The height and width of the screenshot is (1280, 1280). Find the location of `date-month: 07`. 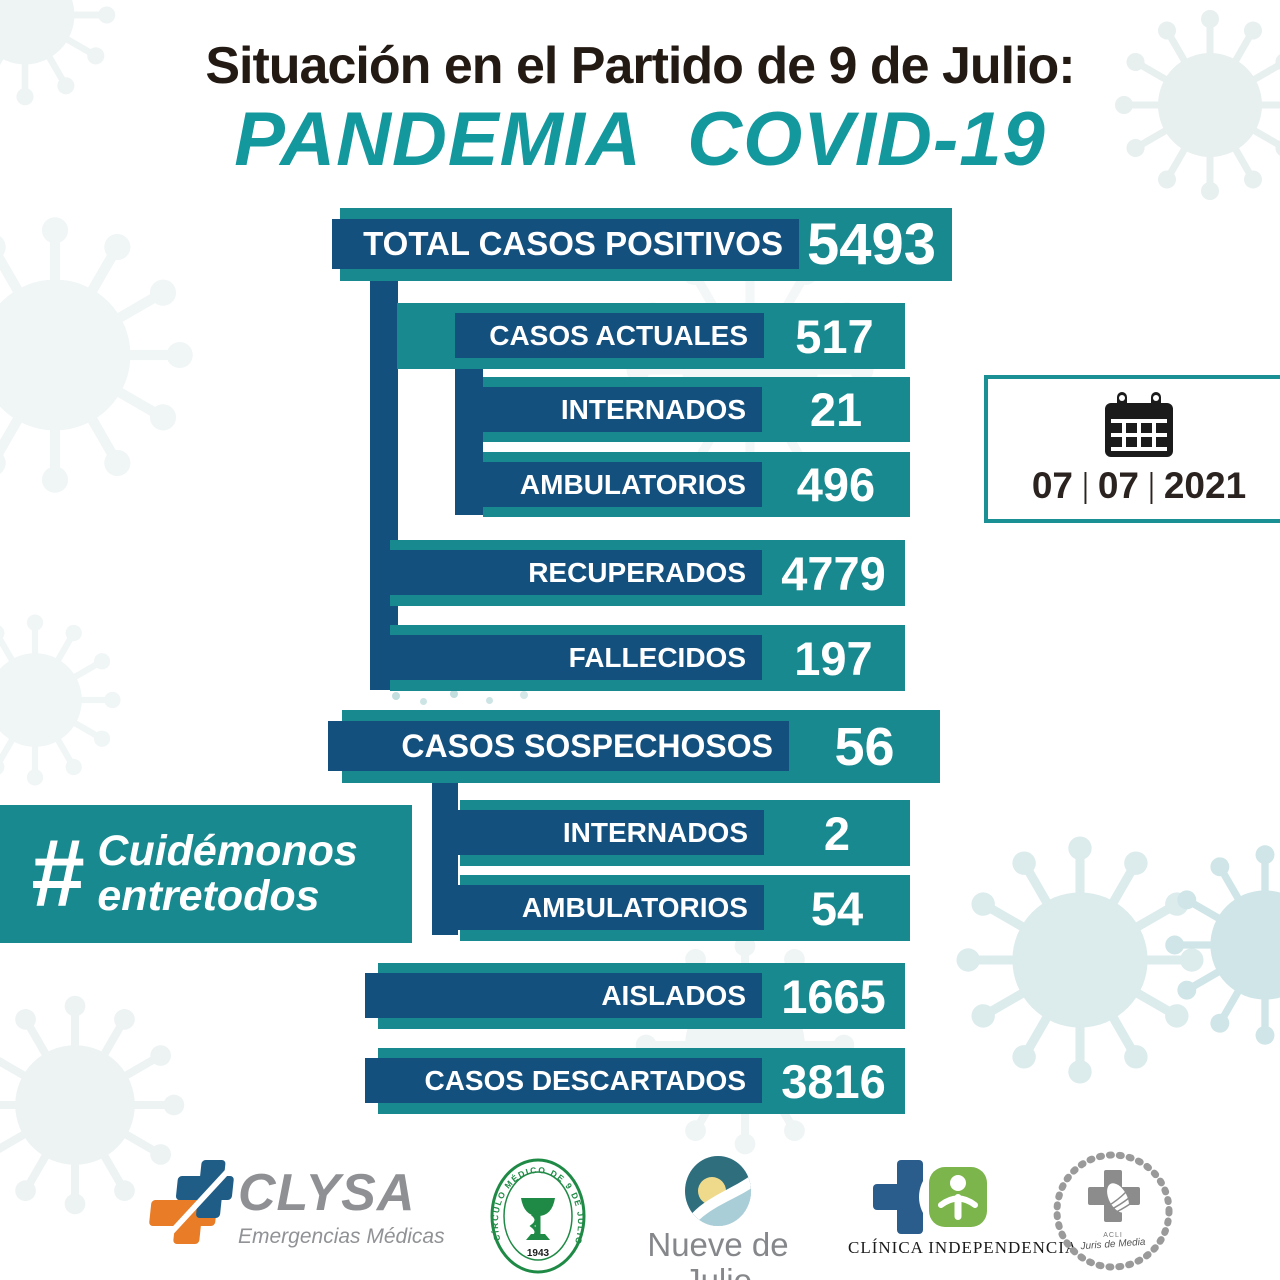

date-month: 07 is located at coordinates (1118, 485).